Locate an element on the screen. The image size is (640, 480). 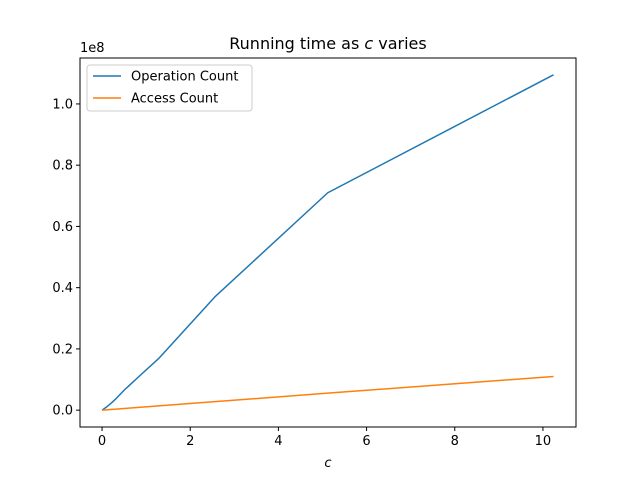
y-tick-label: 0.2 is located at coordinates (62, 349).